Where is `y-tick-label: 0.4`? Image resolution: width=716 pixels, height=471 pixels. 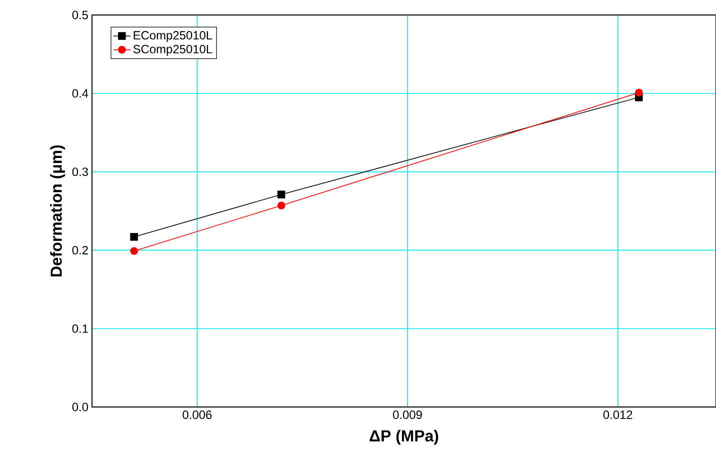 y-tick-label: 0.4 is located at coordinates (80, 93).